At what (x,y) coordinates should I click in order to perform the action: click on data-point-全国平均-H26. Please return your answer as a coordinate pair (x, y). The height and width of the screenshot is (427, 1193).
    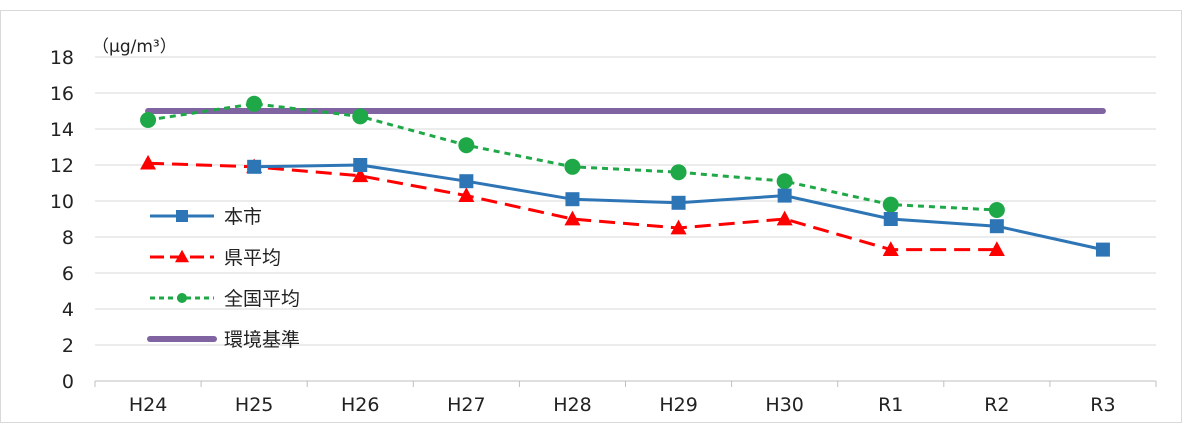
    Looking at the image, I should click on (360, 116).